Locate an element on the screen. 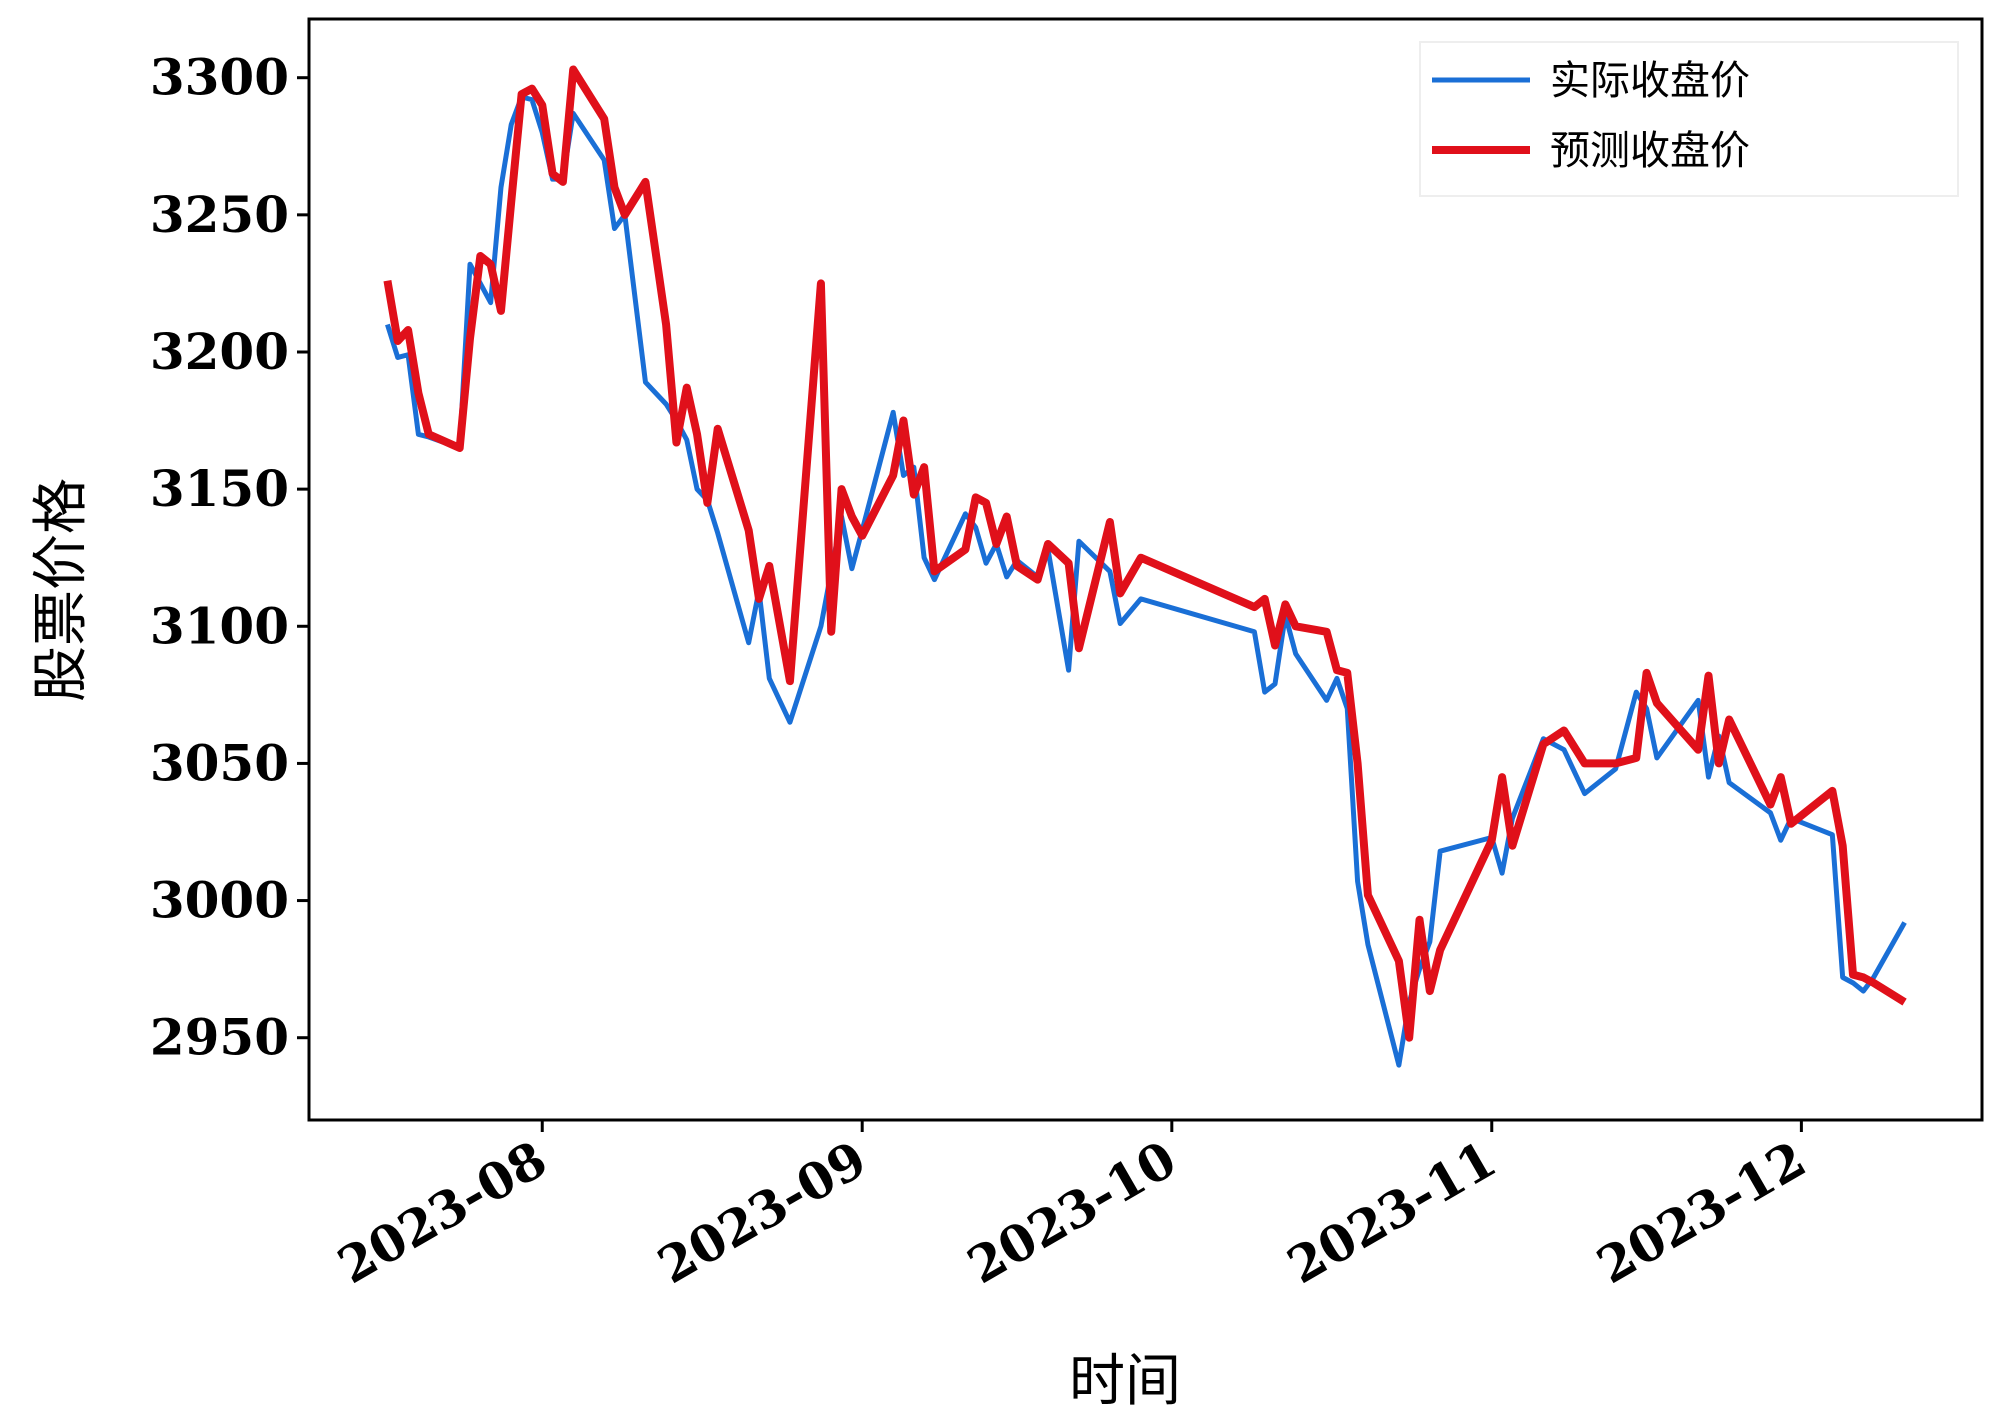  y-tick-label: 3100 is located at coordinates (219, 625).